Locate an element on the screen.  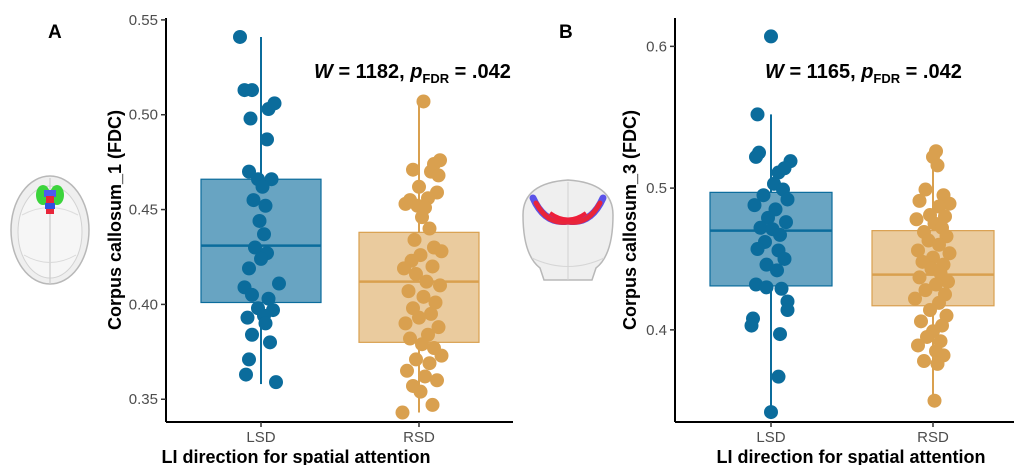
y-tick-label: 0.45 is located at coordinates (143, 210).